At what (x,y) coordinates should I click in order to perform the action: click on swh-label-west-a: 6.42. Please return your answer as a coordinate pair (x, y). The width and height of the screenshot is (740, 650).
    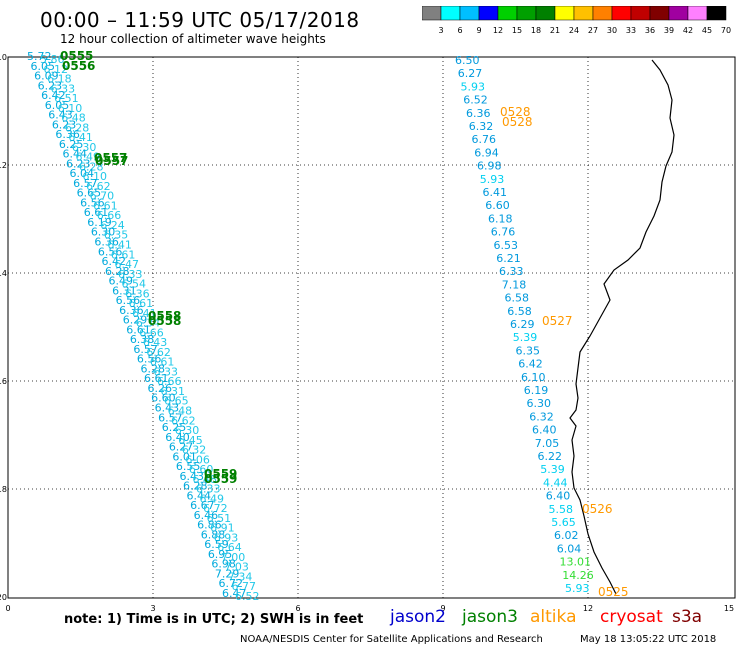
    Looking at the image, I should click on (113, 261).